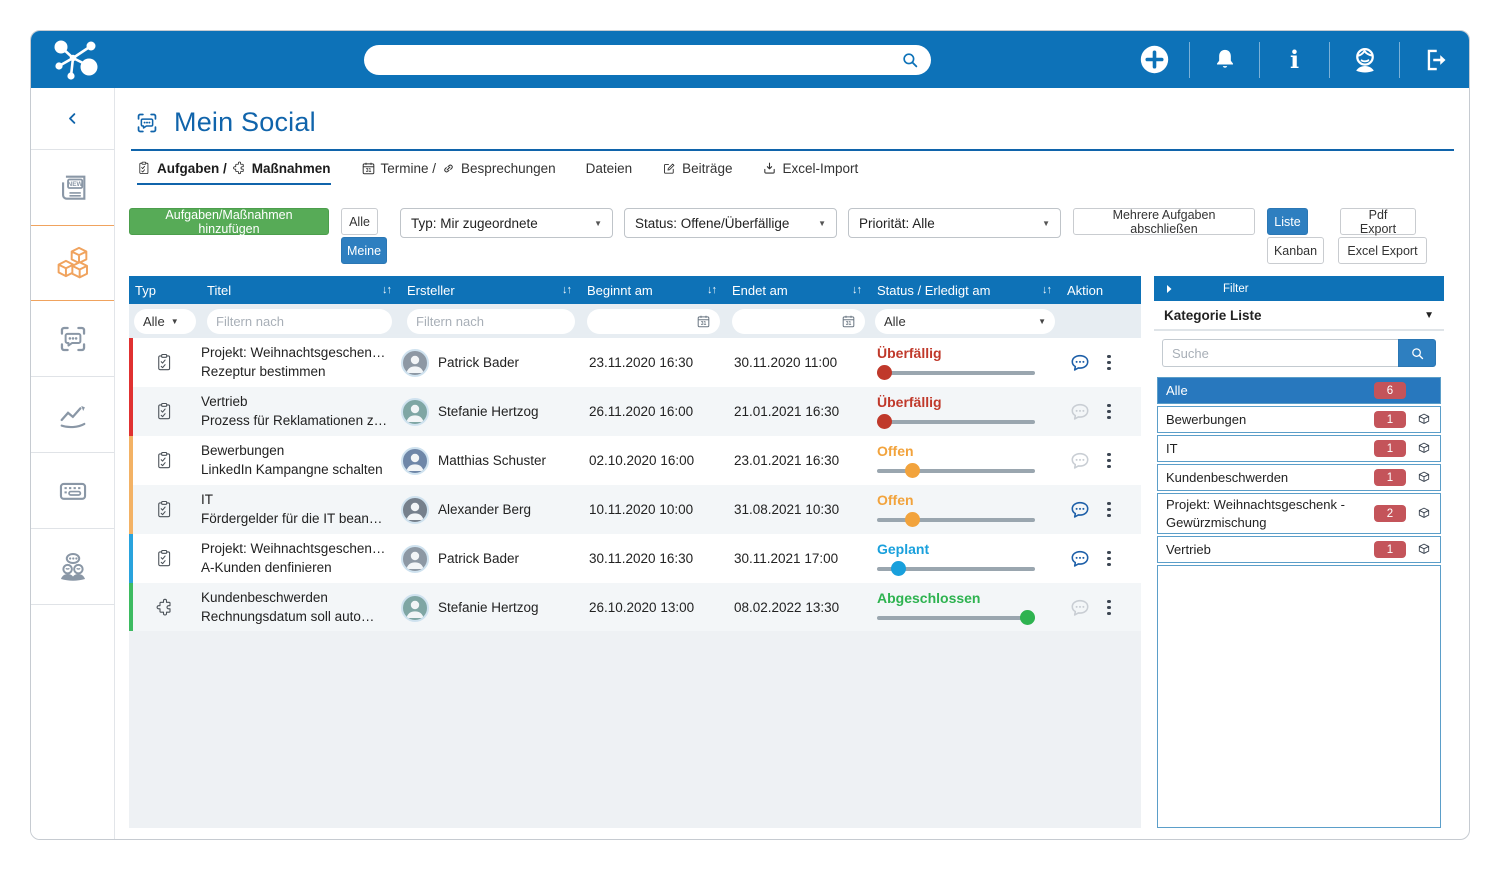 This screenshot has width=1500, height=870. Describe the element at coordinates (1299, 550) in the screenshot. I see `category-item-vertrieb: Vertrieb 1` at that location.